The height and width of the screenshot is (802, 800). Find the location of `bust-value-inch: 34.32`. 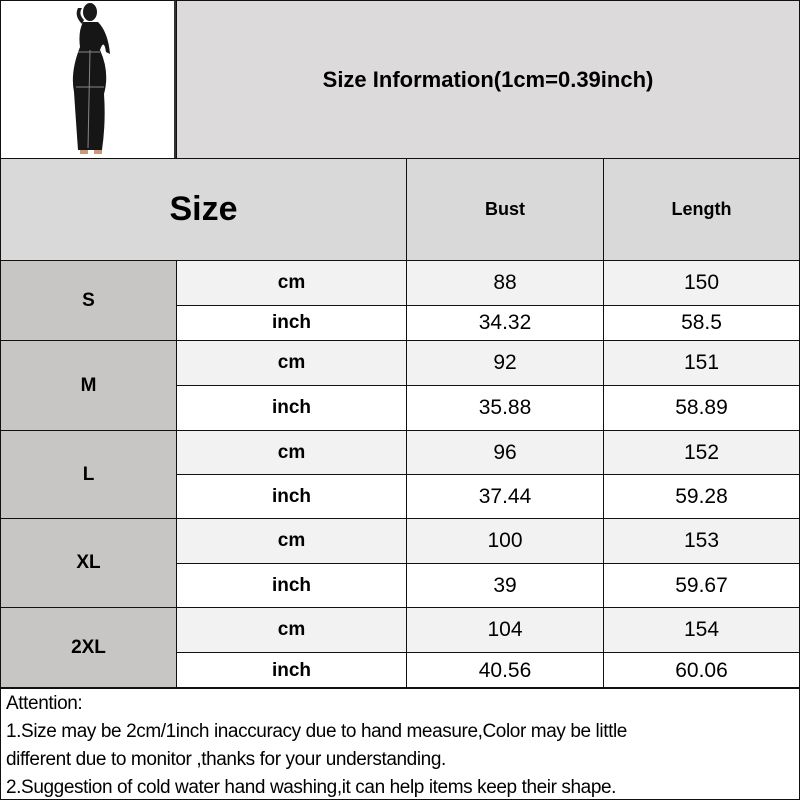

bust-value-inch: 34.32 is located at coordinates (505, 323).